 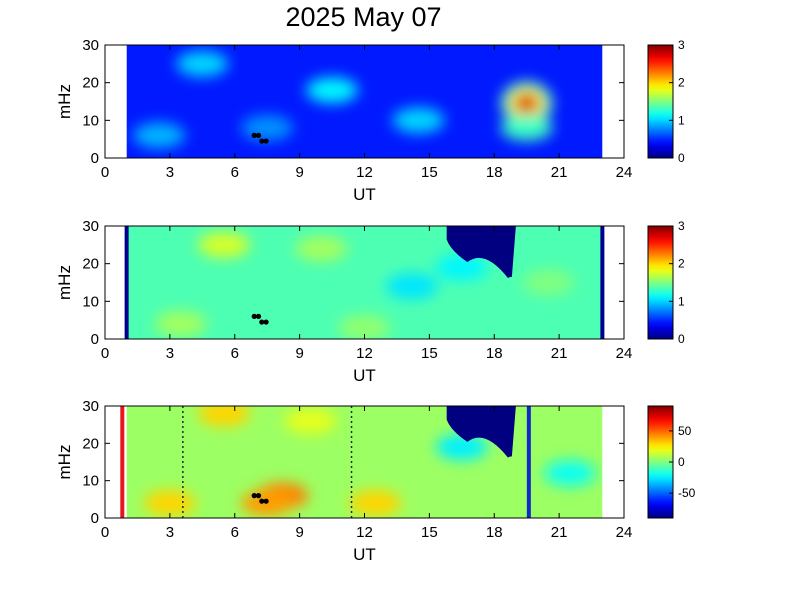 I want to click on figure-title: 2025 May 07, so click(x=363, y=17).